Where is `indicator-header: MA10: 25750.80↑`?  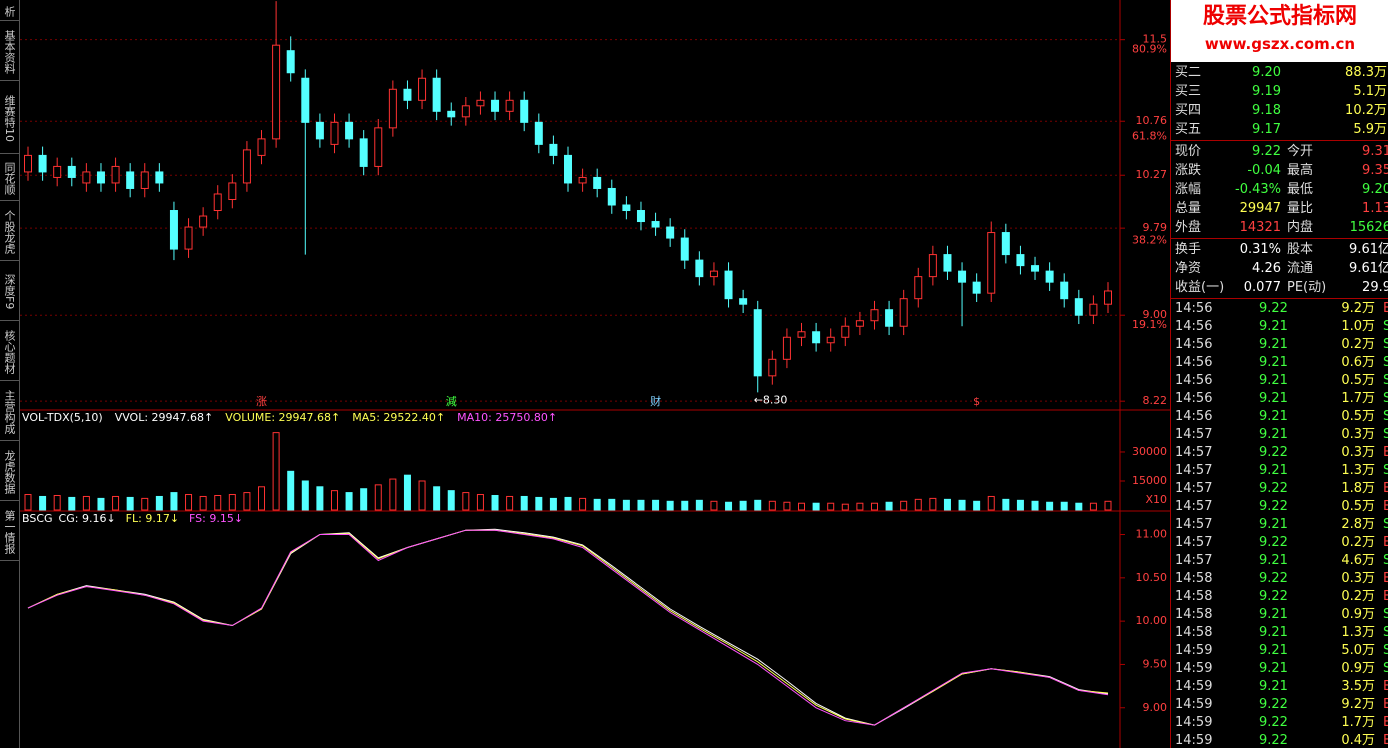
indicator-header: MA10: 25750.80↑ is located at coordinates (507, 417).